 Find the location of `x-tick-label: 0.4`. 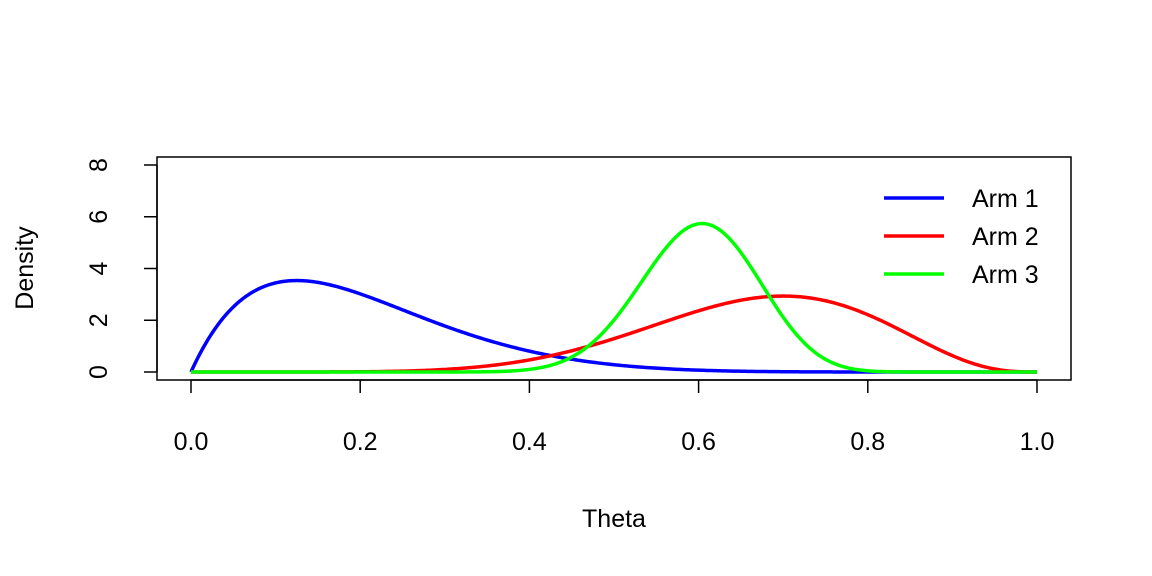

x-tick-label: 0.4 is located at coordinates (529, 442).